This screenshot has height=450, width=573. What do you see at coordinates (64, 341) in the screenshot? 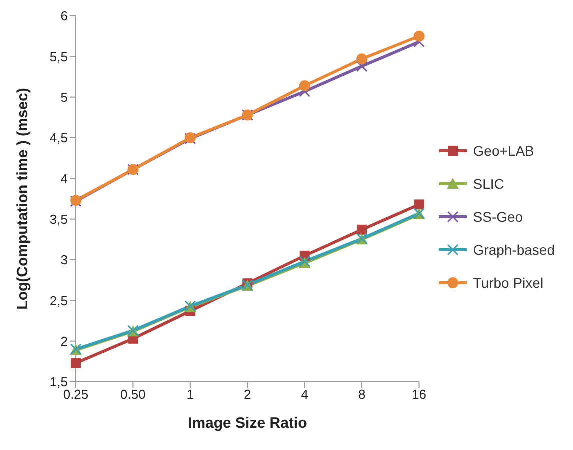
I see `y-tick-label: 2` at bounding box center [64, 341].